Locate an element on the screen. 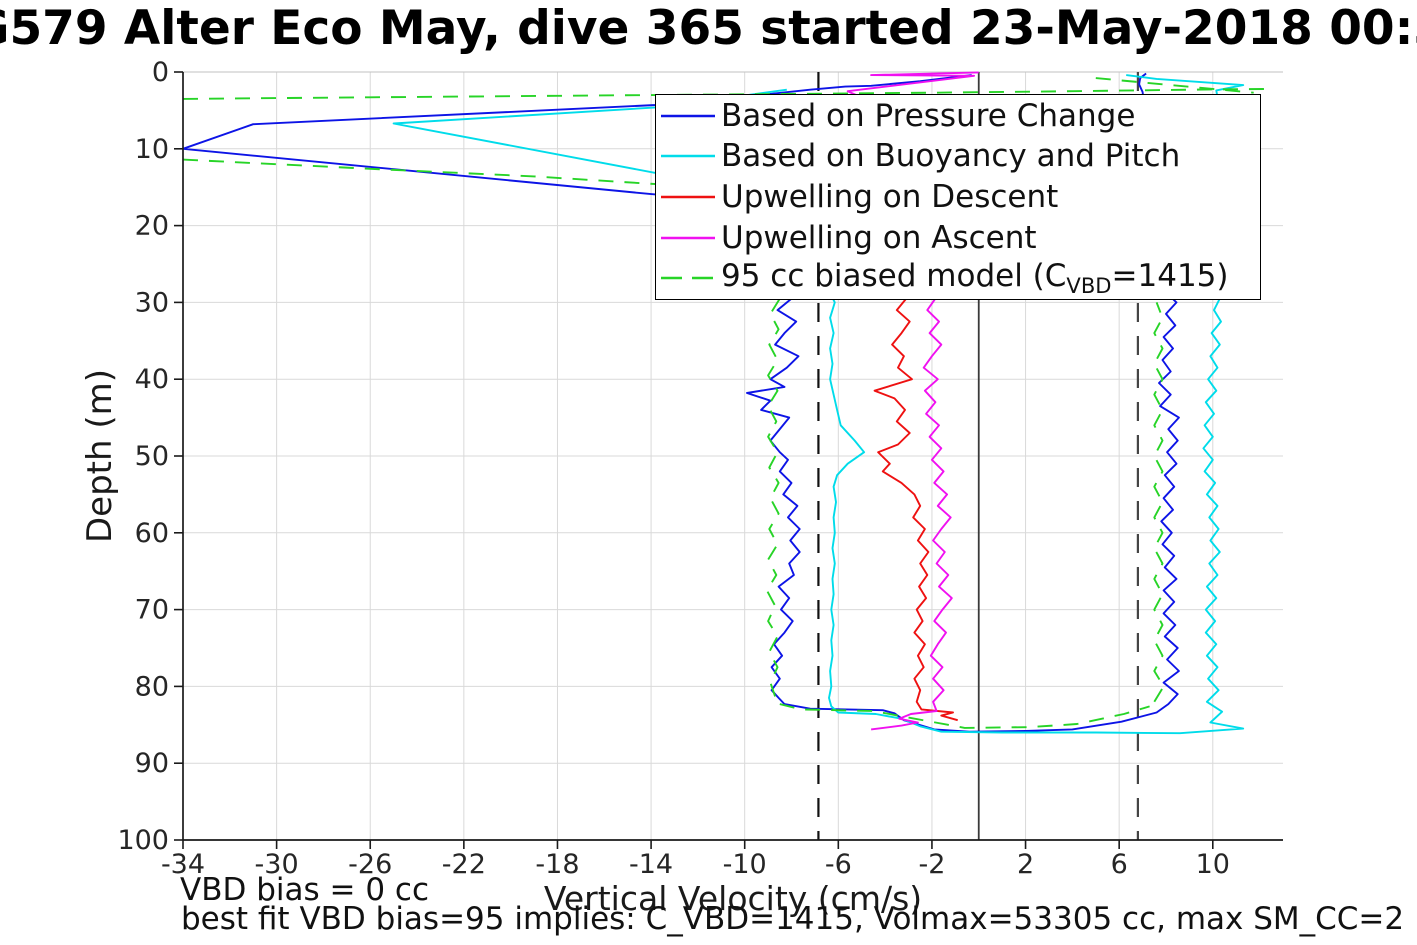 The image size is (1417, 945). x-tick-label: -14 is located at coordinates (651, 864).